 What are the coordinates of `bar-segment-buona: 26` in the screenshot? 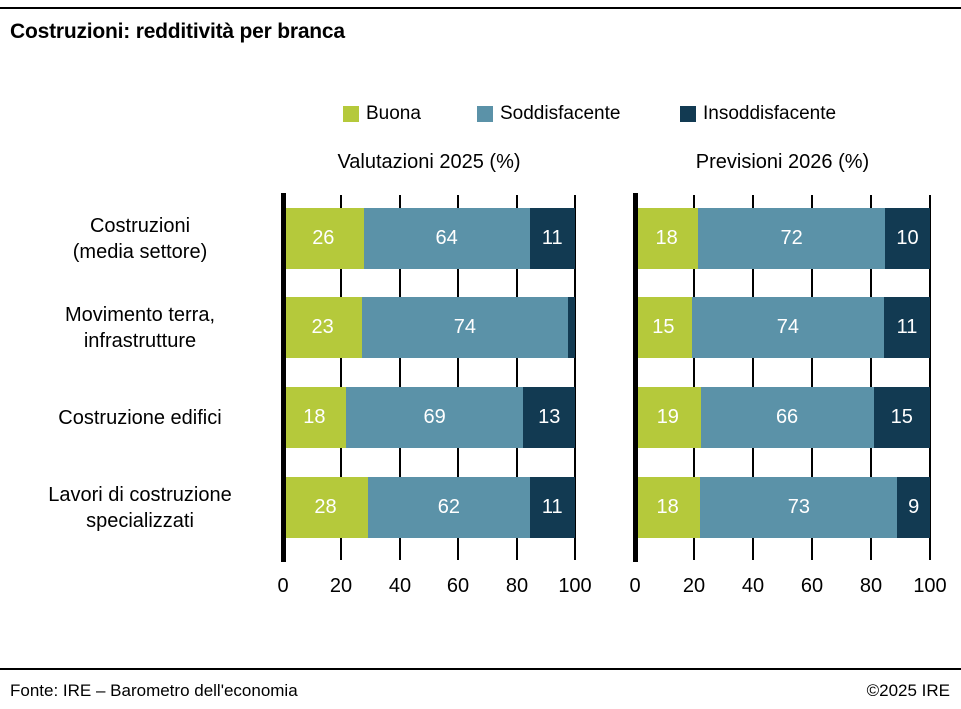 It's located at (323, 238).